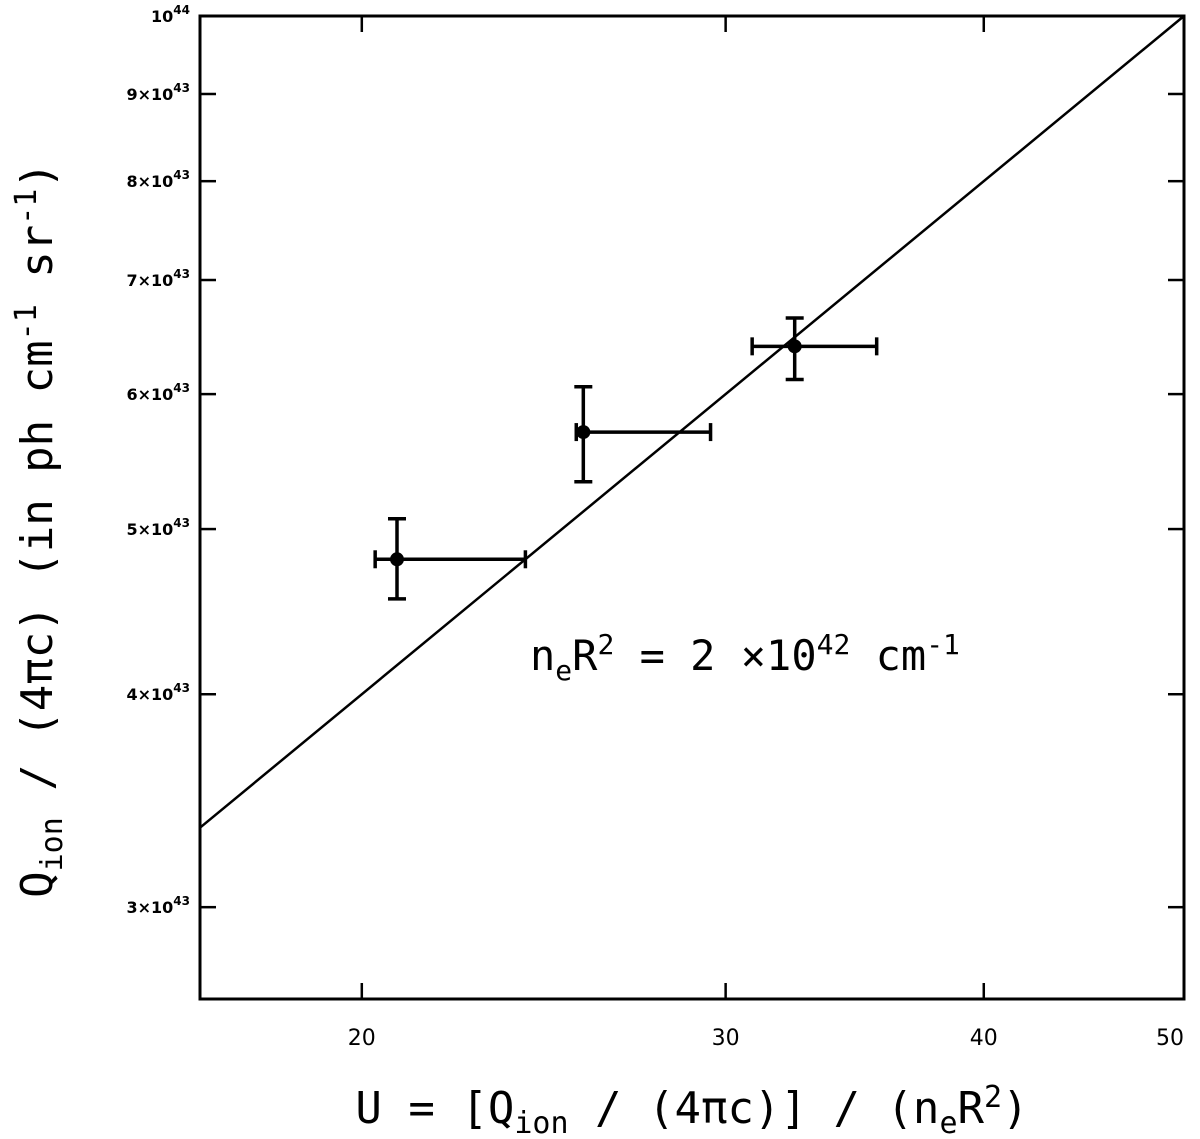 This screenshot has width=1200, height=1139. What do you see at coordinates (170, 14) in the screenshot?
I see `y-tick-label: 1044` at bounding box center [170, 14].